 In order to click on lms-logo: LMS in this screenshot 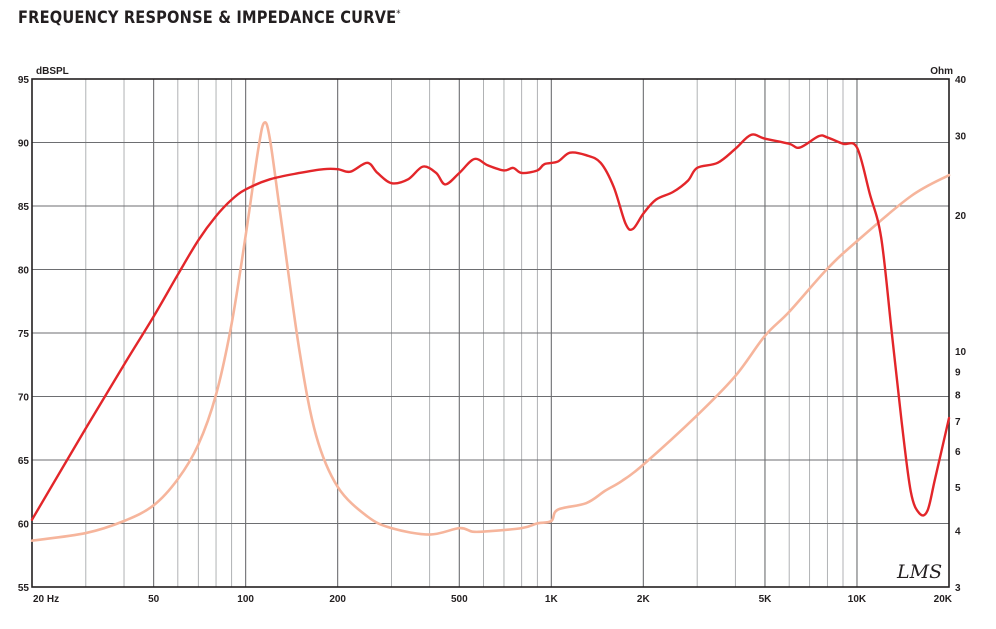, I will do `click(919, 572)`.